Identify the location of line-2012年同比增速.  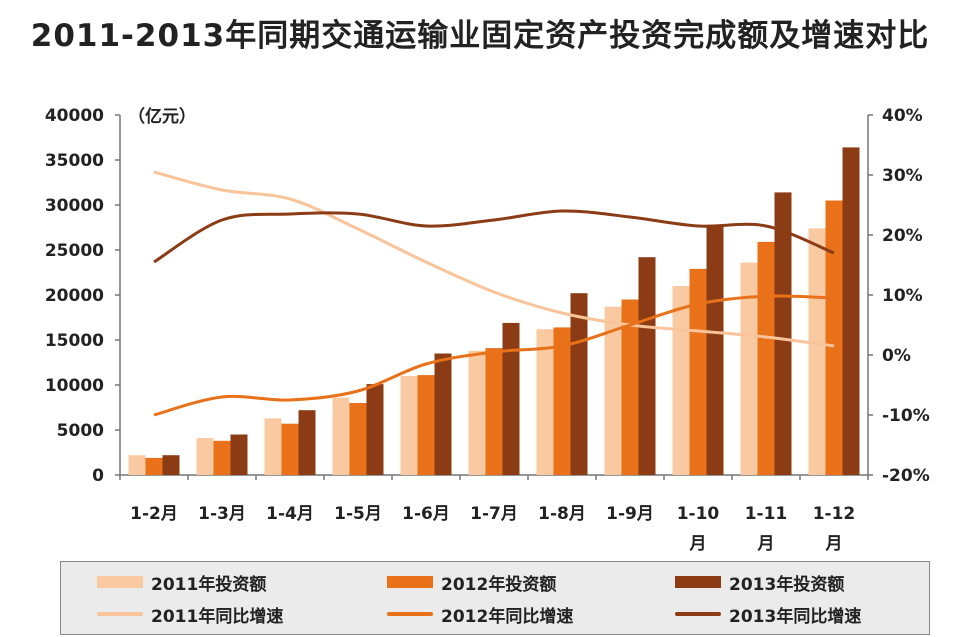
(494, 355).